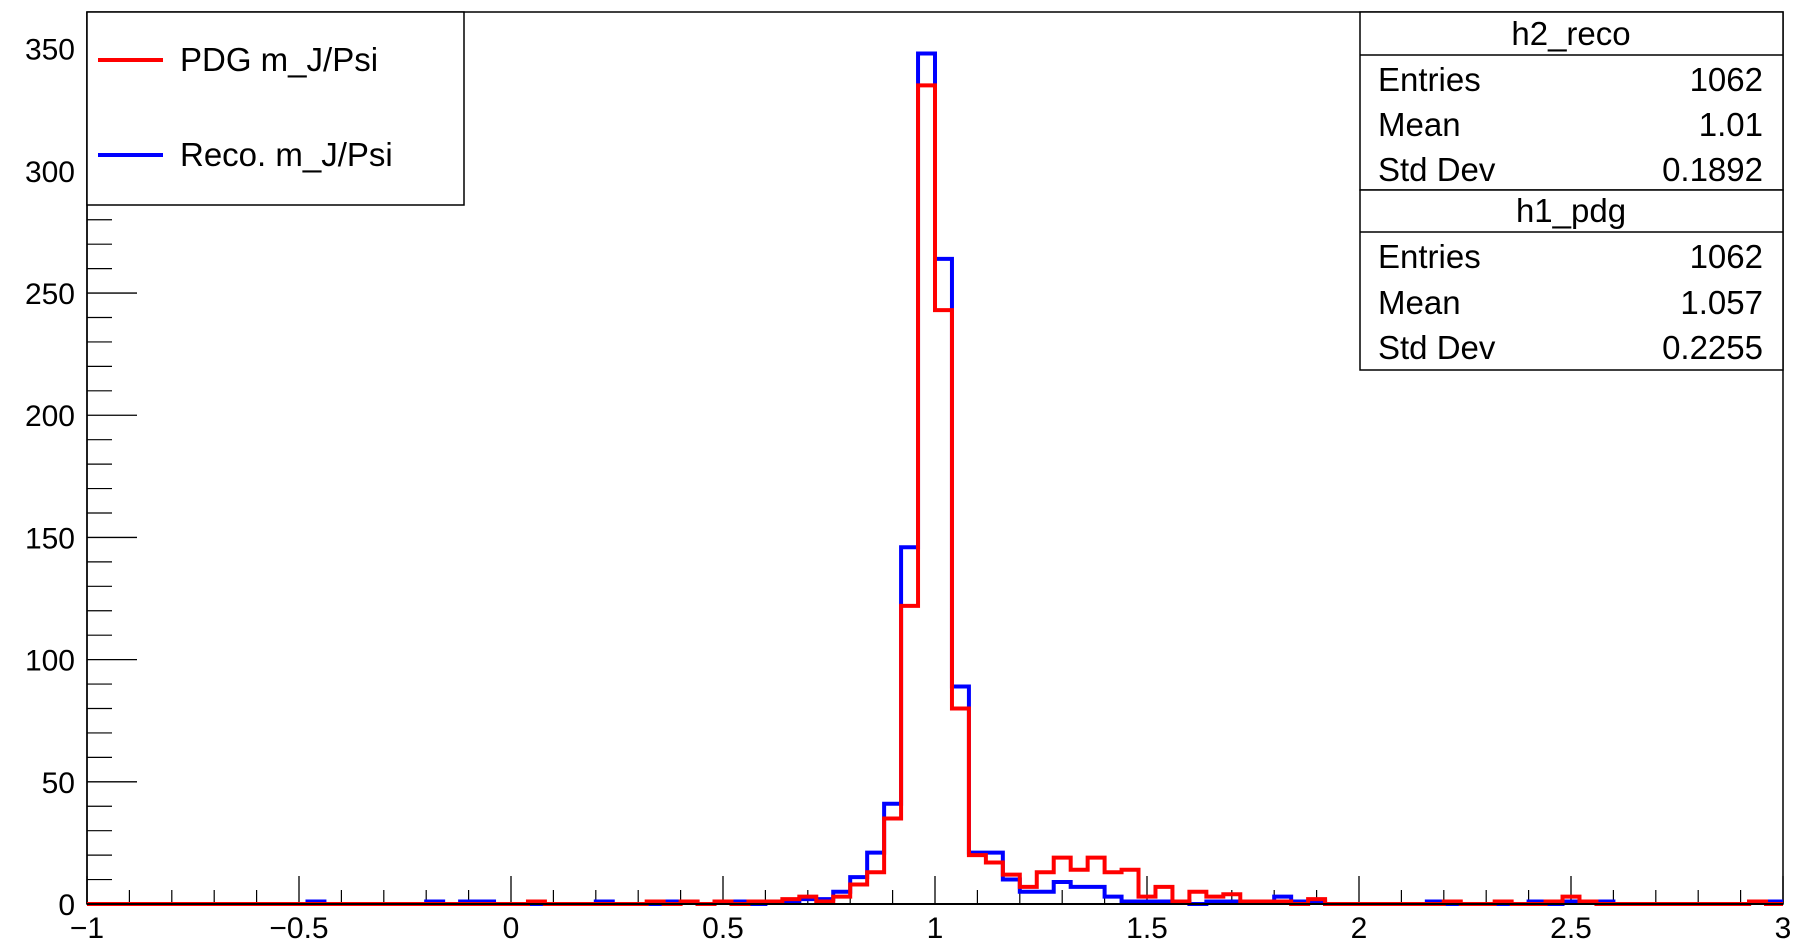 The height and width of the screenshot is (943, 1795). Describe the element at coordinates (81, 467) in the screenshot. I see `y-axis: 0 50 100 150 200 250 300 350` at that location.